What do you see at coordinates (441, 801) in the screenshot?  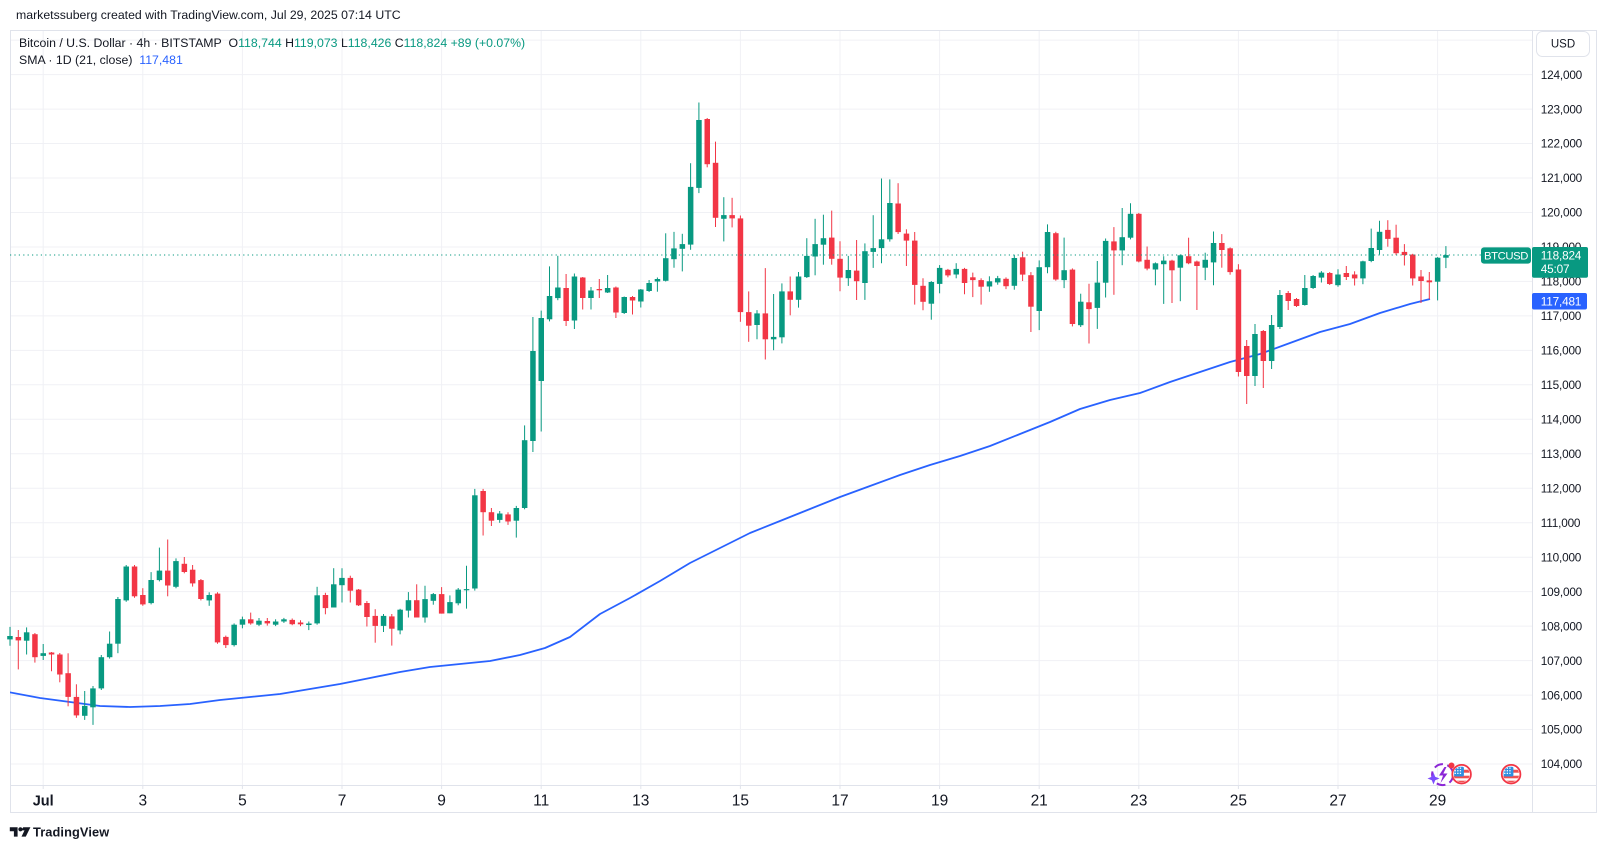 I see `svg-text: 9` at bounding box center [441, 801].